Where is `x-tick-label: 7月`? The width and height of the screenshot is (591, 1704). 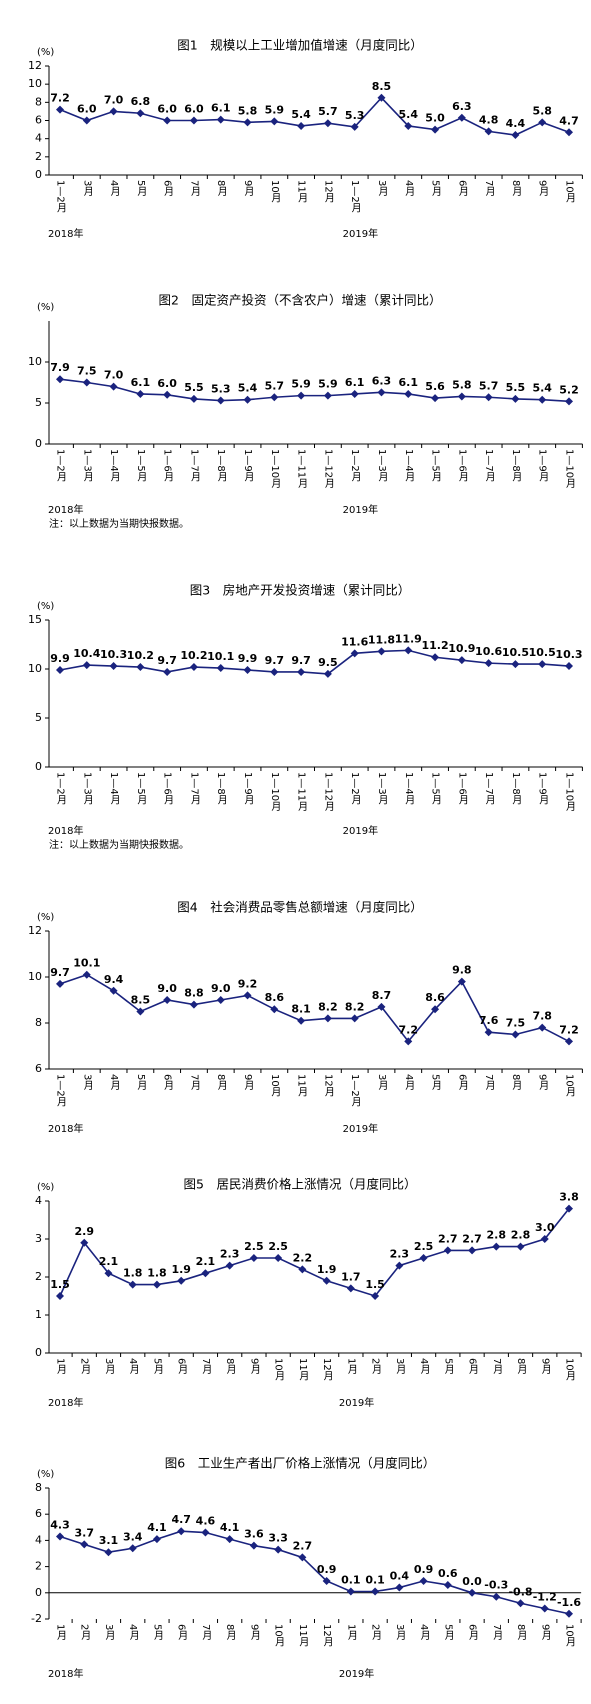 x-tick-label: 7月 is located at coordinates (489, 1082).